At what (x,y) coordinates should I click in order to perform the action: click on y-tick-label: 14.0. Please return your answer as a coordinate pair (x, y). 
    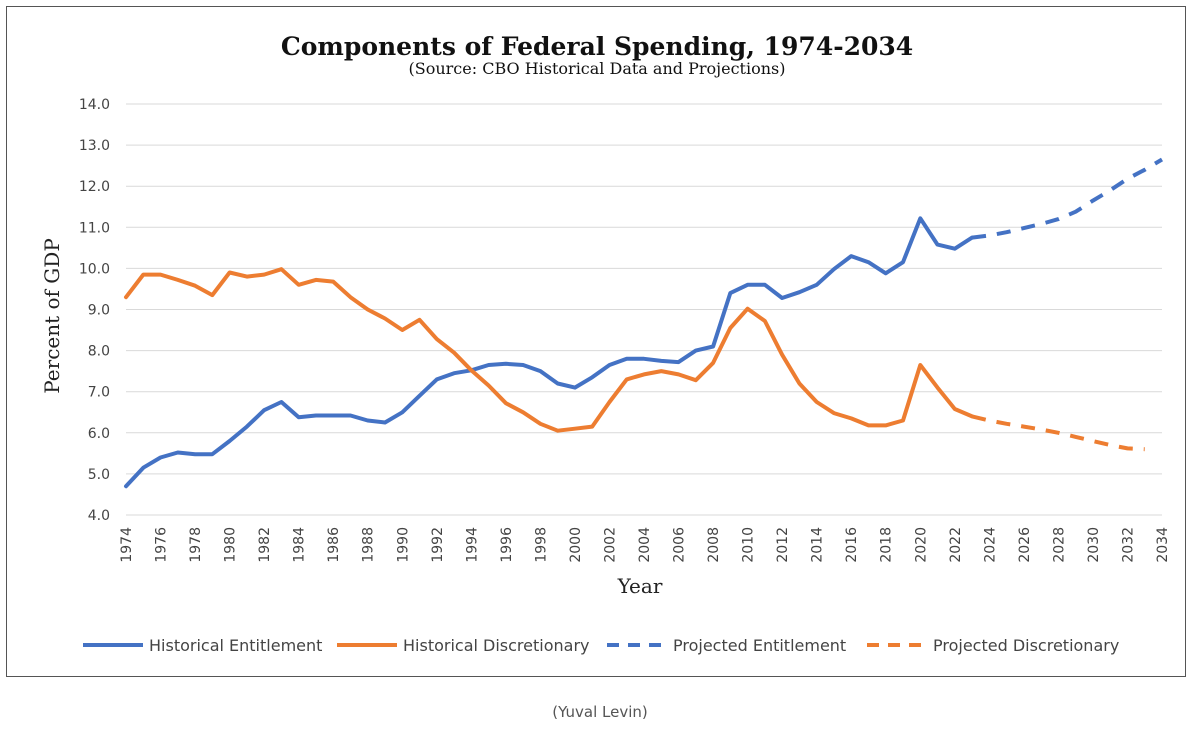
    Looking at the image, I should click on (94, 105).